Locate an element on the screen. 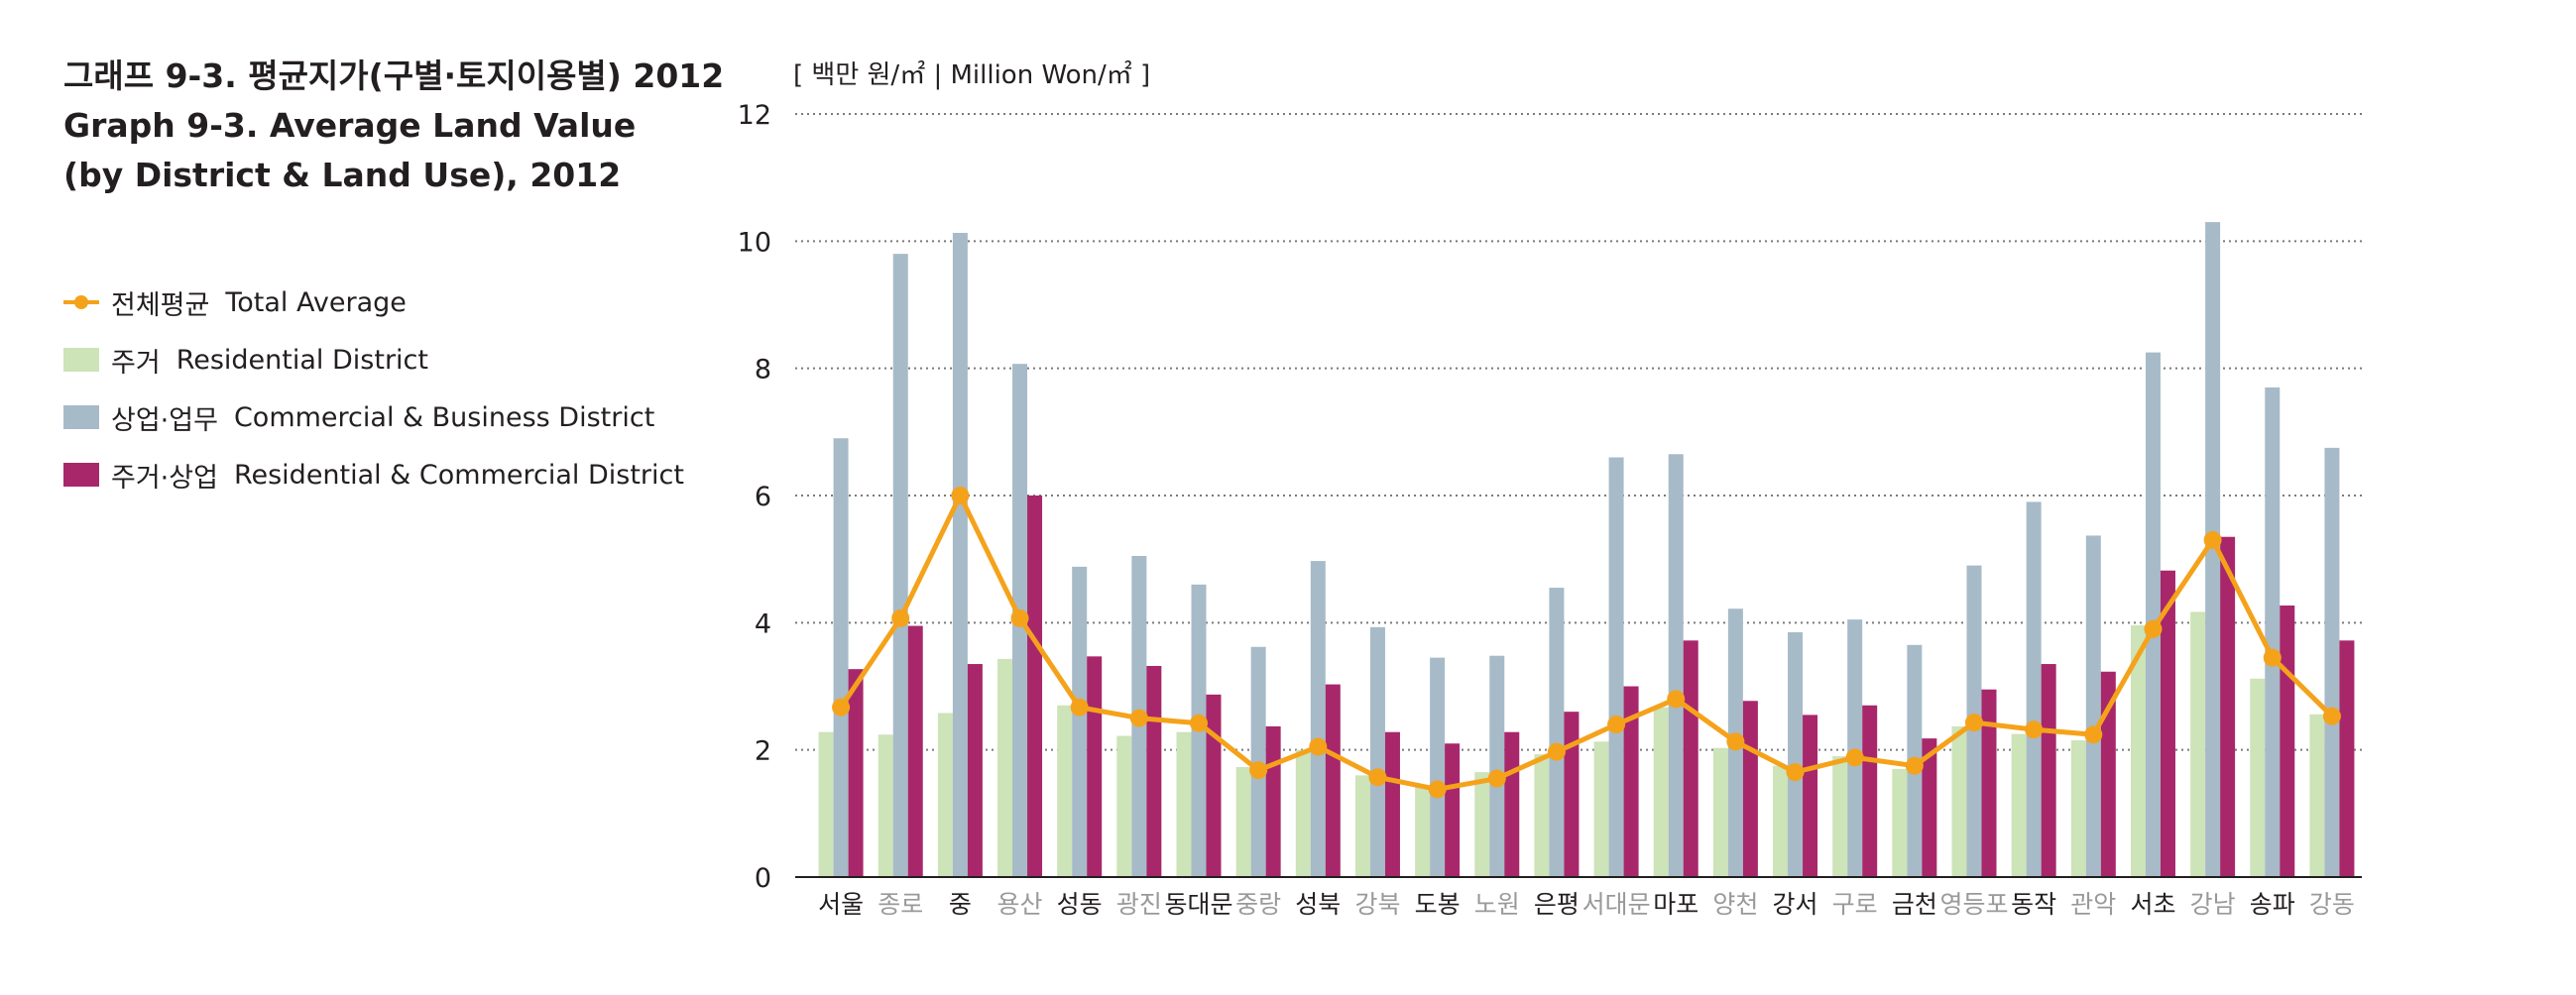  legend-line-marker-icon is located at coordinates (81, 302).